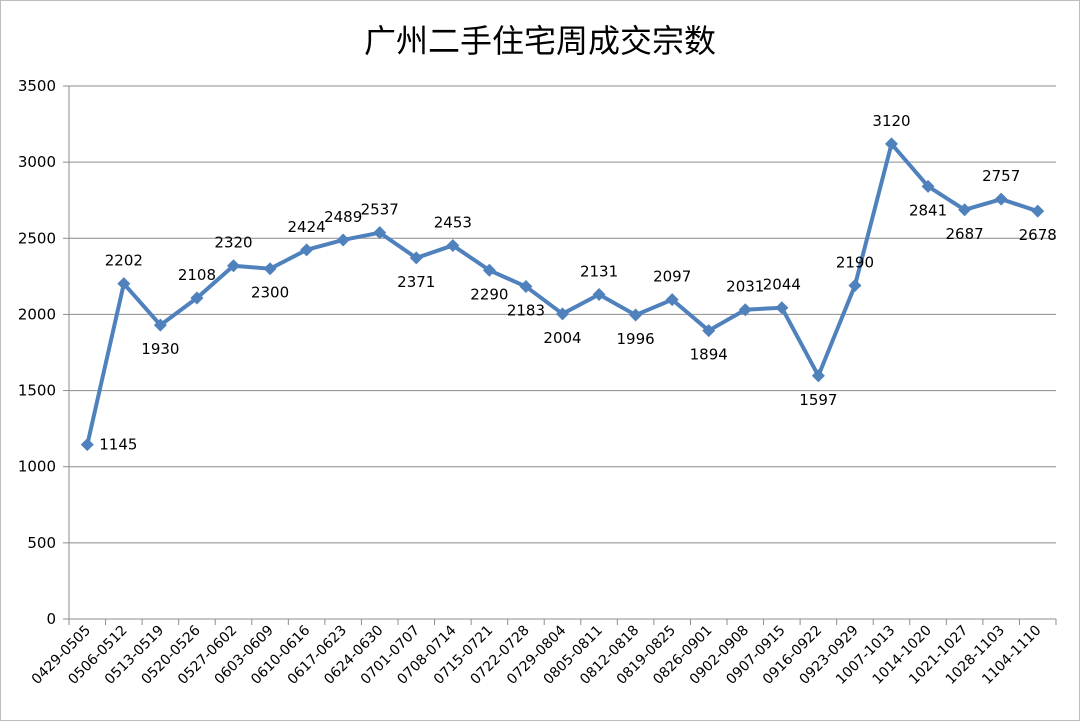 This screenshot has width=1080, height=726. What do you see at coordinates (745, 287) in the screenshot?
I see `data-label: 2031` at bounding box center [745, 287].